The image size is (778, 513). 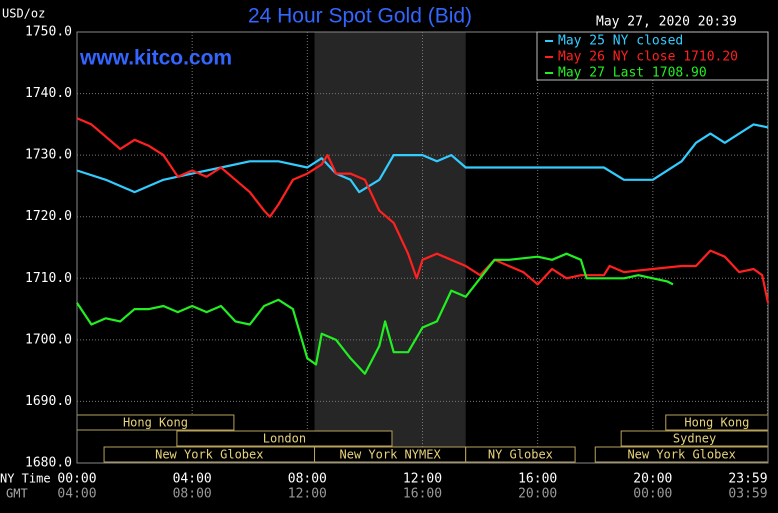 I want to click on x2-tick-label: 00:00, so click(x=652, y=494).